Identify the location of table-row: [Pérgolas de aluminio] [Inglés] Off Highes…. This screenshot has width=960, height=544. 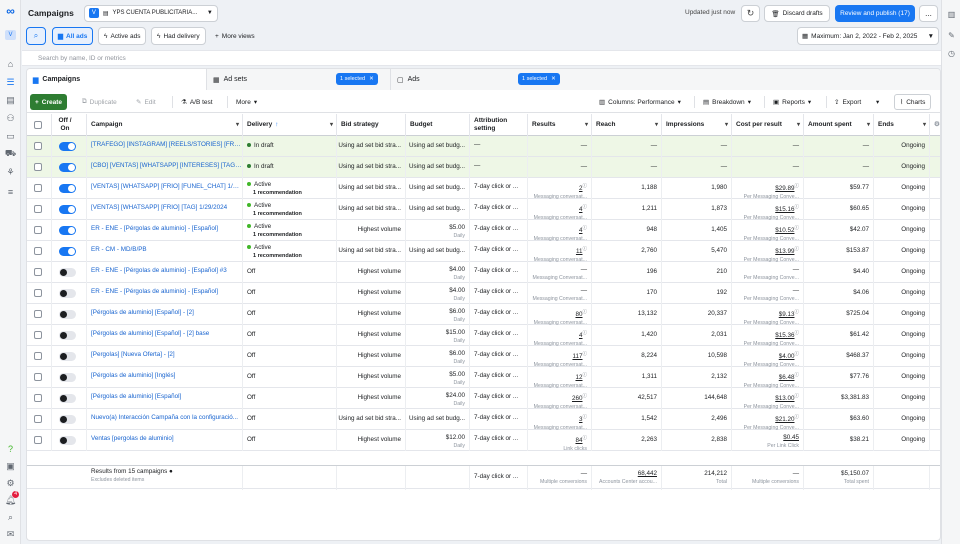
(483, 377).